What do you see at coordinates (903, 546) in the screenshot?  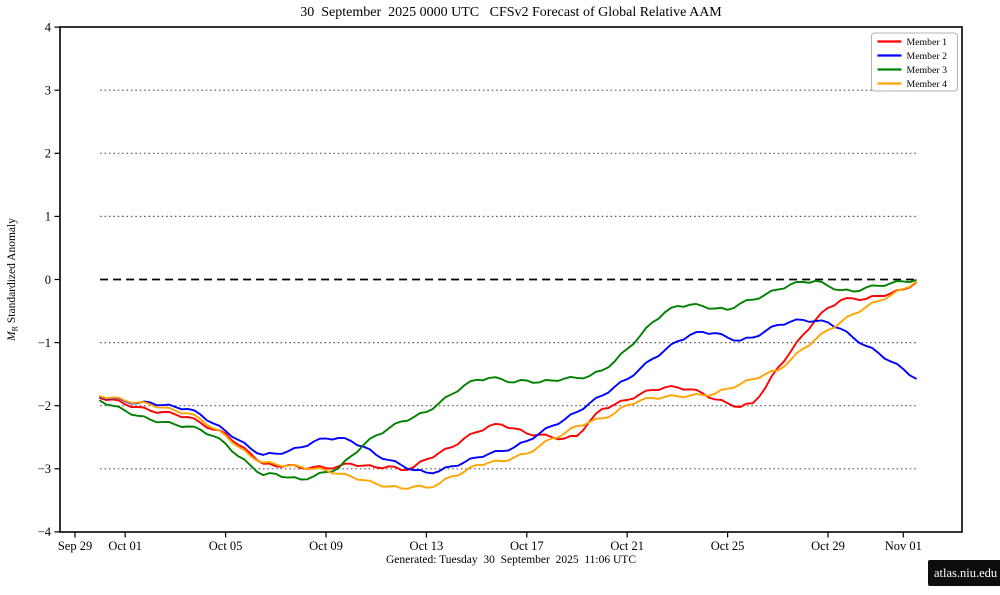 I see `x-tick-label: Nov 01` at bounding box center [903, 546].